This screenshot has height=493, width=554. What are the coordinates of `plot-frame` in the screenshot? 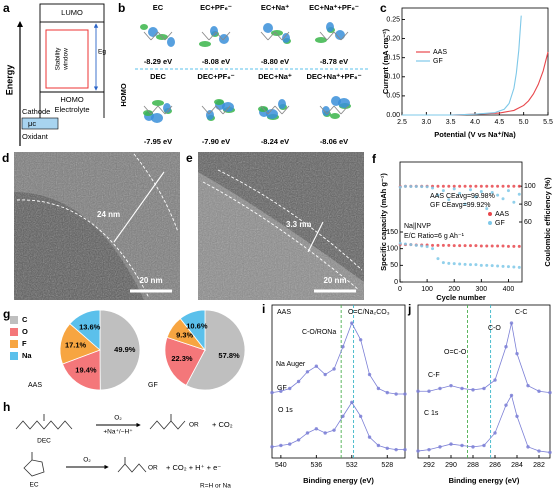 It's located at (338, 381).